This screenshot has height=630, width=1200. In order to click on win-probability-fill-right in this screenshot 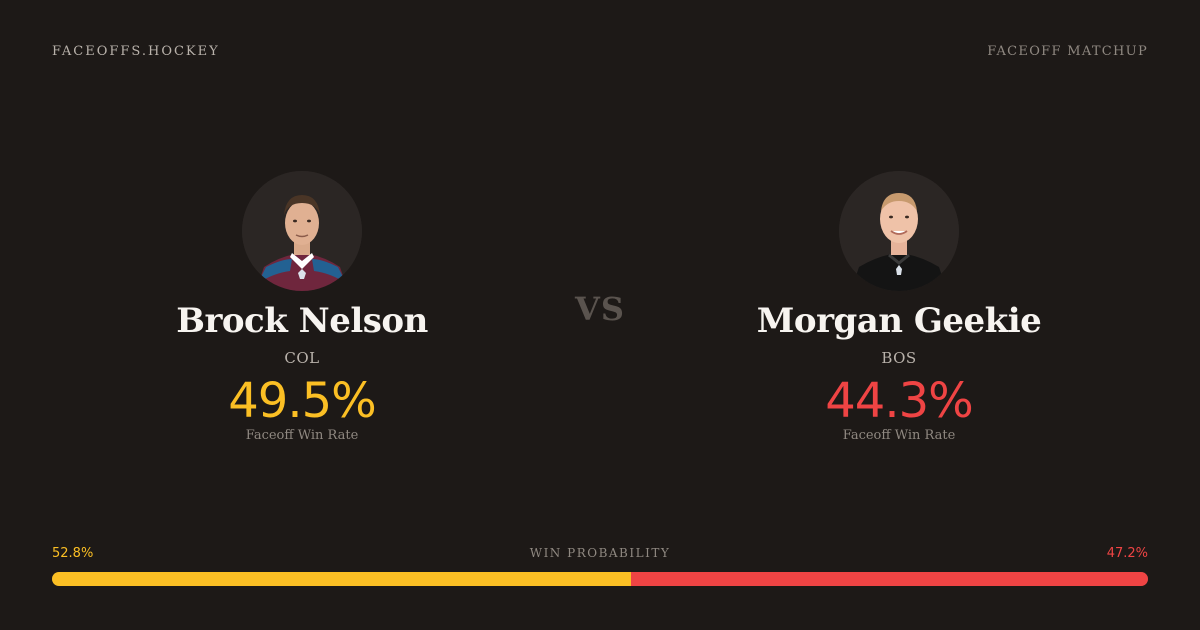, I will do `click(889, 579)`.